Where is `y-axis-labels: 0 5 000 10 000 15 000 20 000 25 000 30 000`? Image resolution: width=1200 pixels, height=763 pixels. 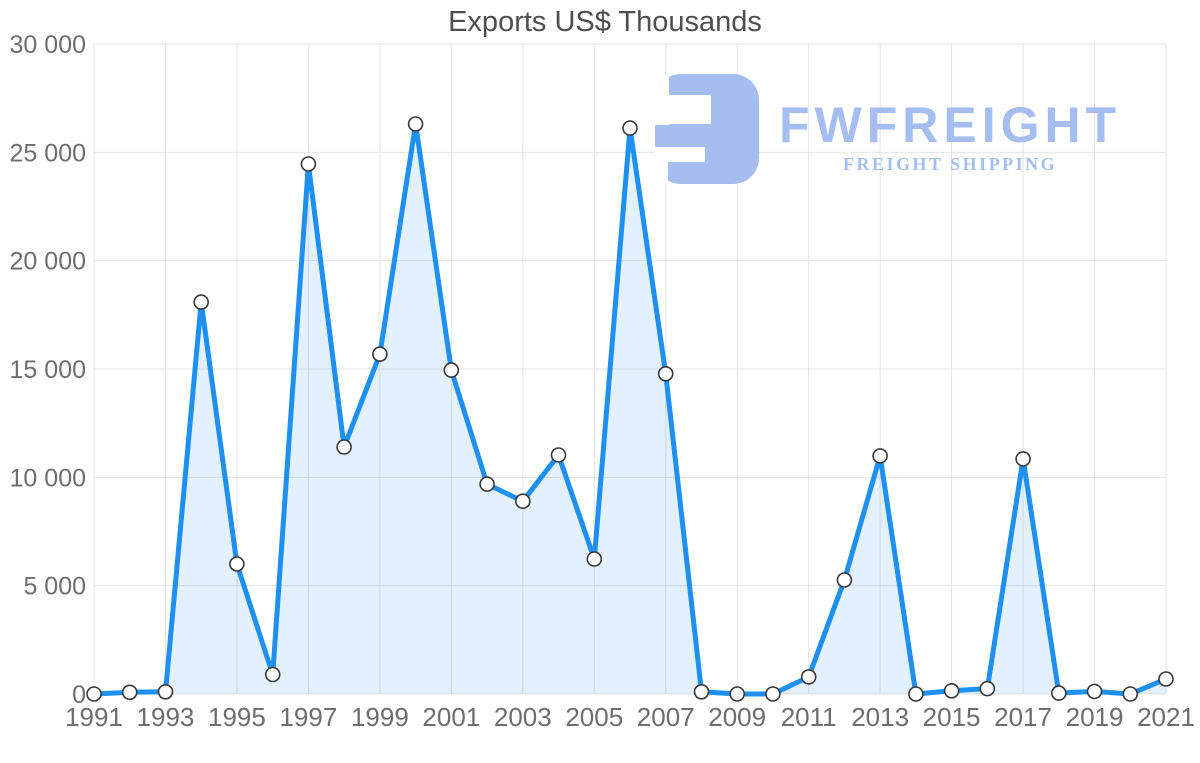 y-axis-labels: 0 5 000 10 000 15 000 20 000 25 000 30 000 is located at coordinates (48, 370).